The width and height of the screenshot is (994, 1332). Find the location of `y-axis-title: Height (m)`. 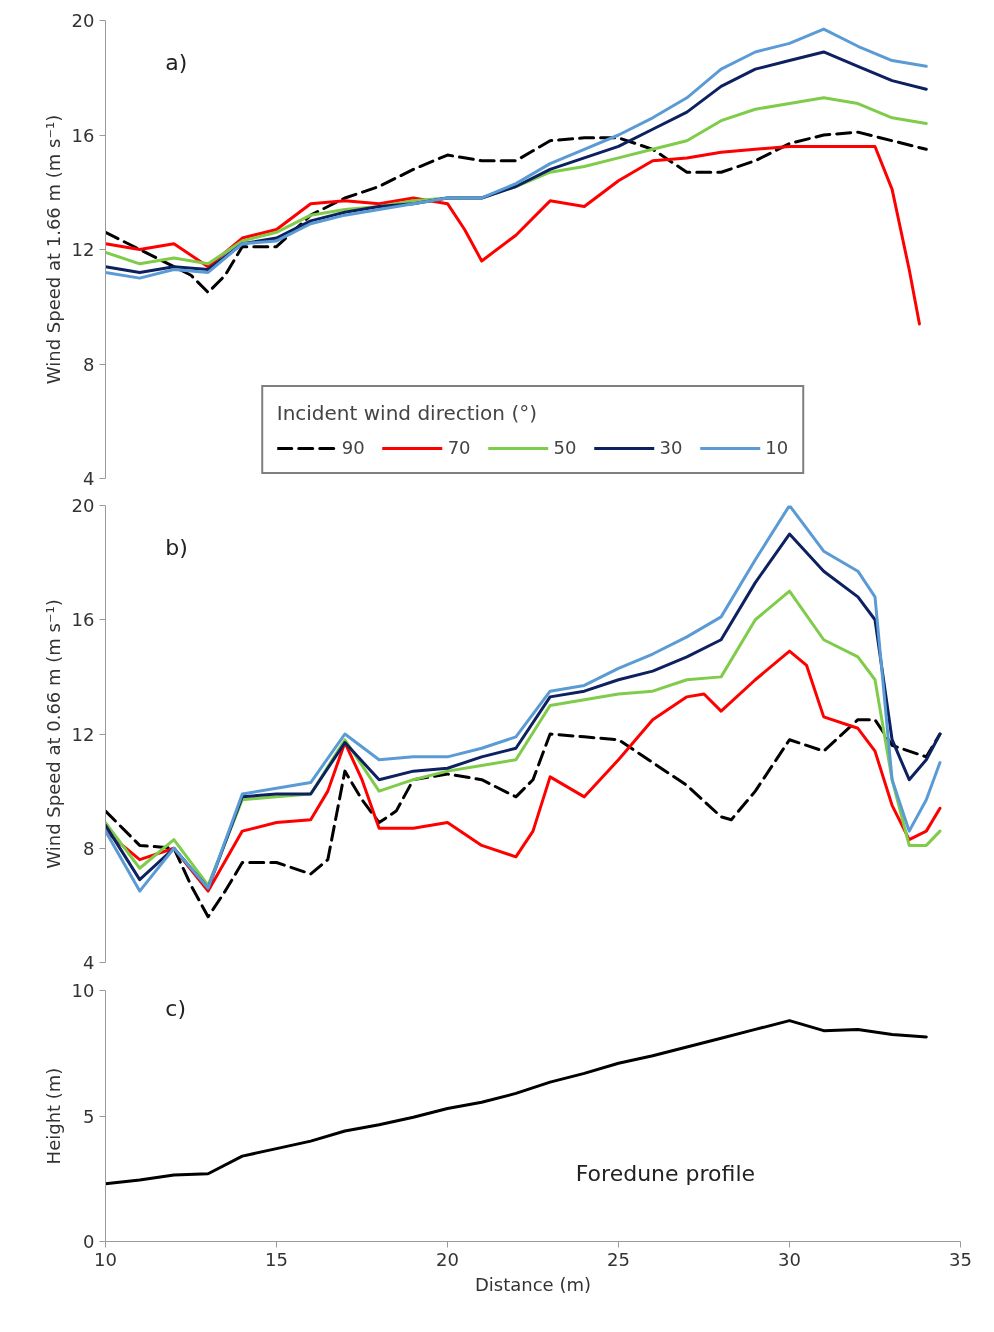

y-axis-title: Height (m) is located at coordinates (53, 1116).